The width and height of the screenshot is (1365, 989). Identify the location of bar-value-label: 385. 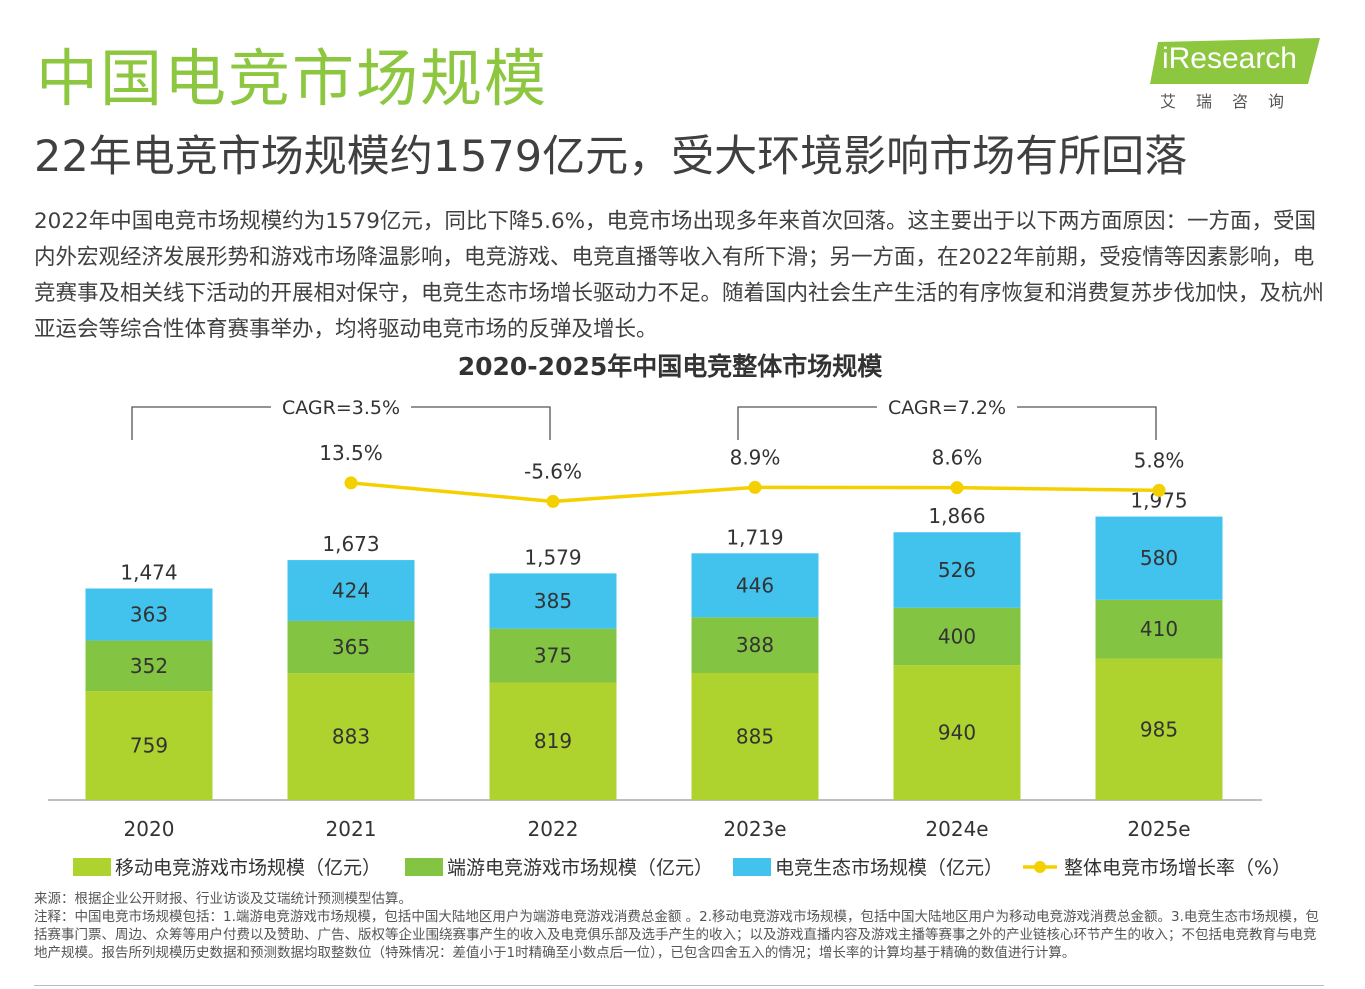
(553, 601).